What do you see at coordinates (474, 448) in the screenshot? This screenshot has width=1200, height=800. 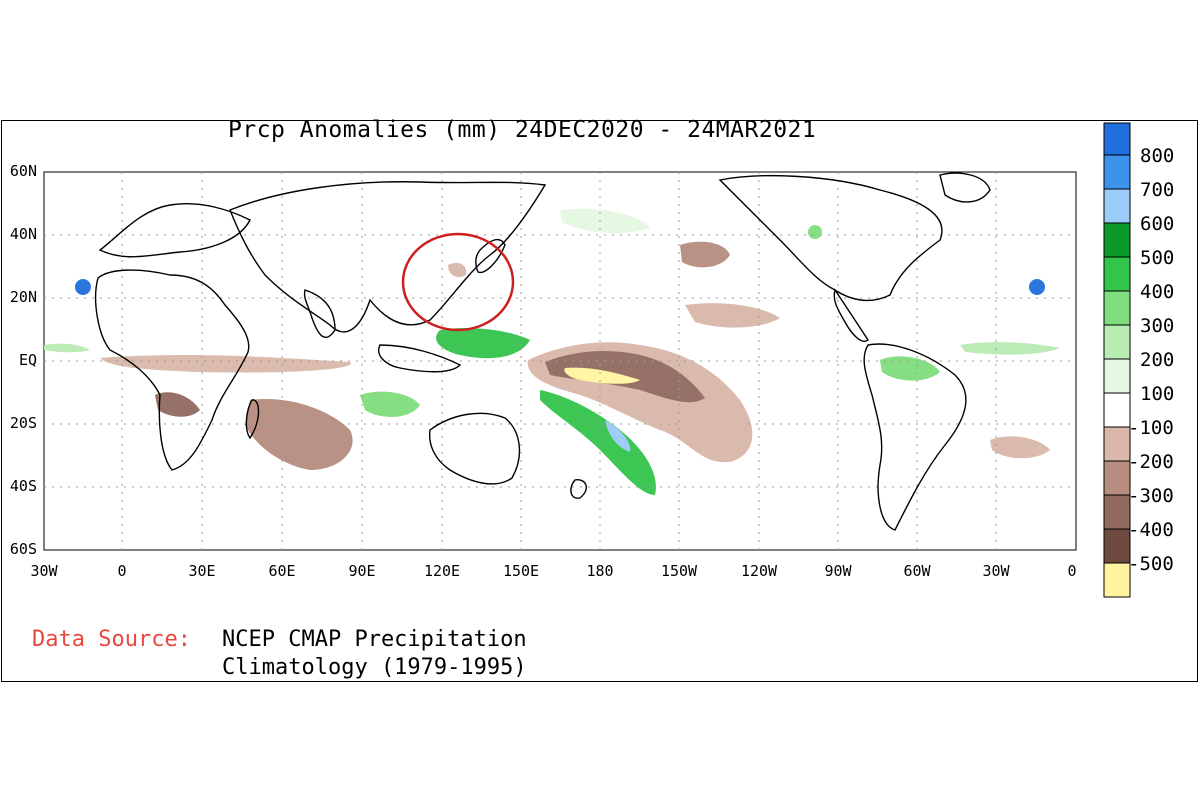 I see `coast-australia` at bounding box center [474, 448].